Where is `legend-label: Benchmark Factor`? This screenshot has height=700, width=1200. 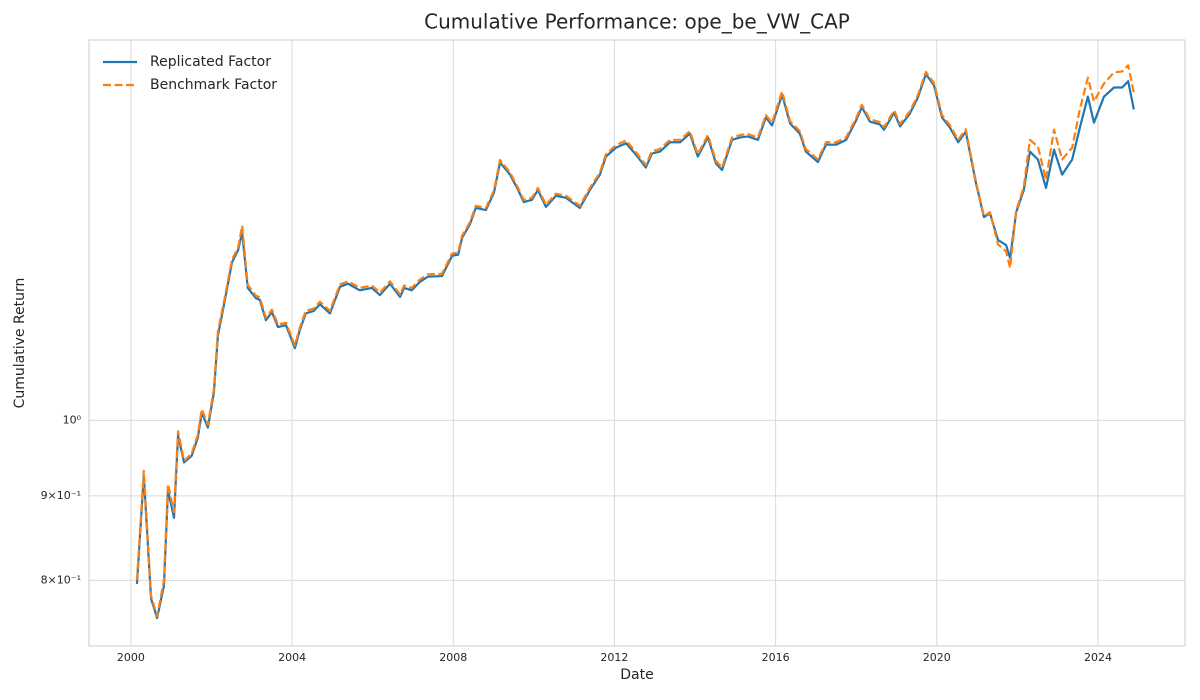
legend-label: Benchmark Factor is located at coordinates (213, 85).